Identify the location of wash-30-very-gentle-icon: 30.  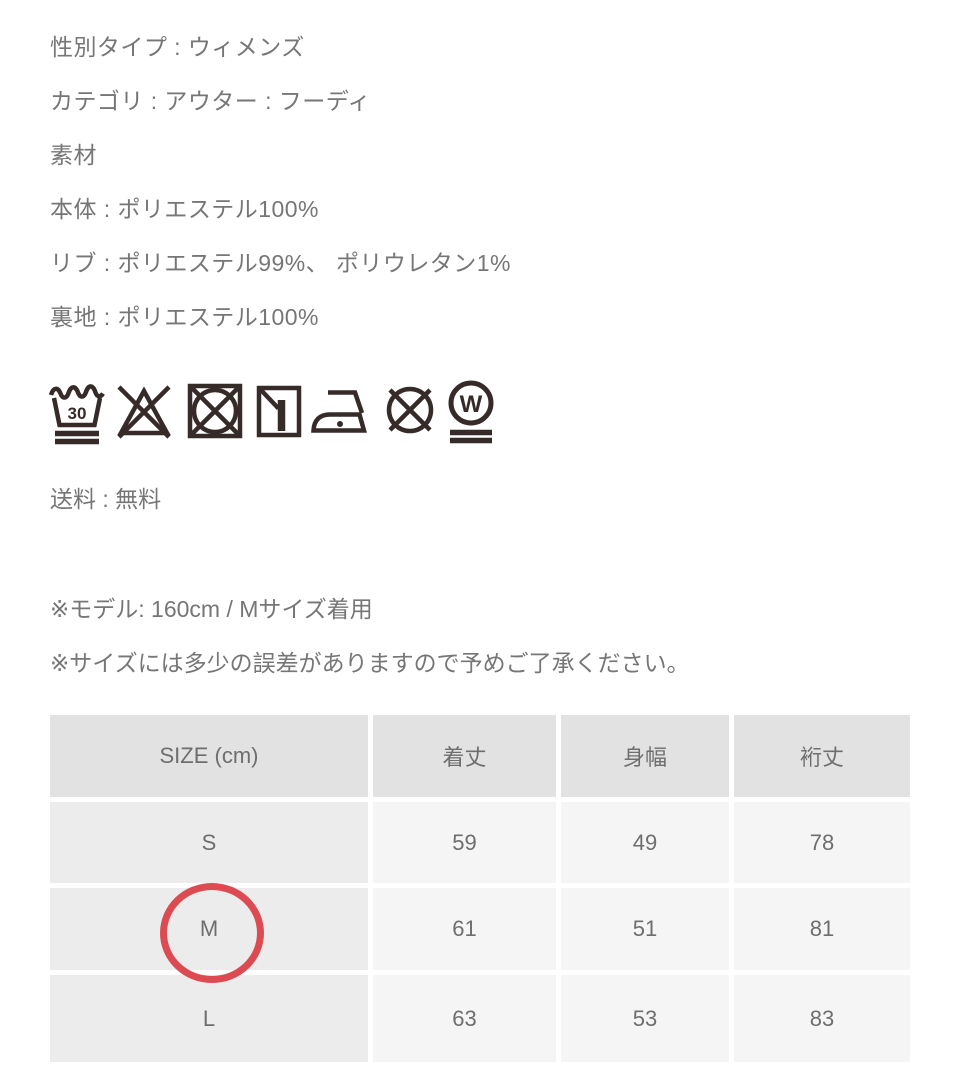
(76, 414).